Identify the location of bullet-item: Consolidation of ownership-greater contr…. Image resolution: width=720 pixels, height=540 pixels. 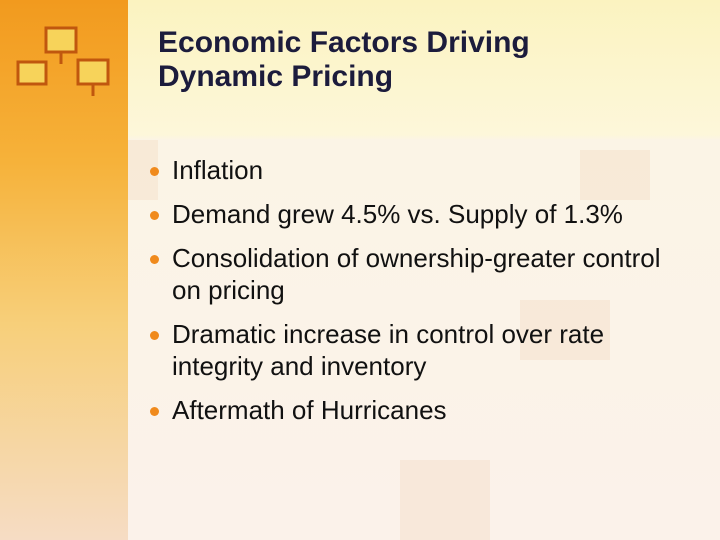
(407, 274).